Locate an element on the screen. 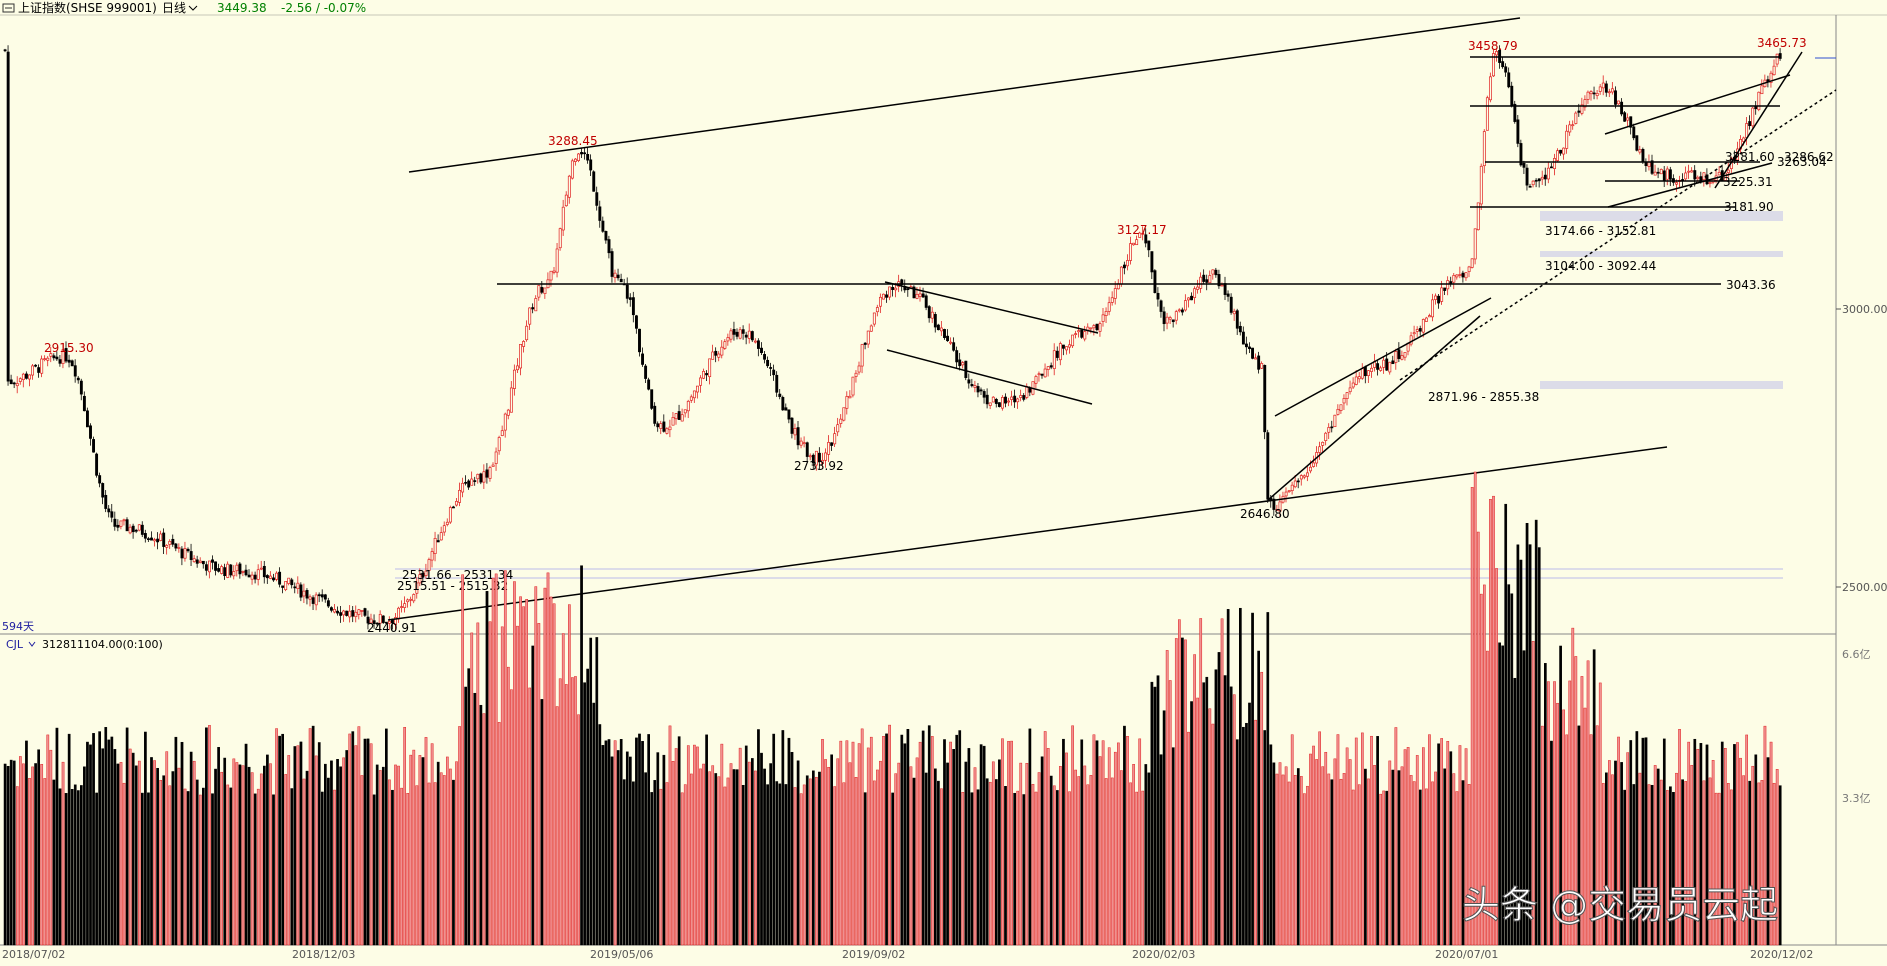 The width and height of the screenshot is (1887, 966). volume-indicator-name: CJL is located at coordinates (15, 644).